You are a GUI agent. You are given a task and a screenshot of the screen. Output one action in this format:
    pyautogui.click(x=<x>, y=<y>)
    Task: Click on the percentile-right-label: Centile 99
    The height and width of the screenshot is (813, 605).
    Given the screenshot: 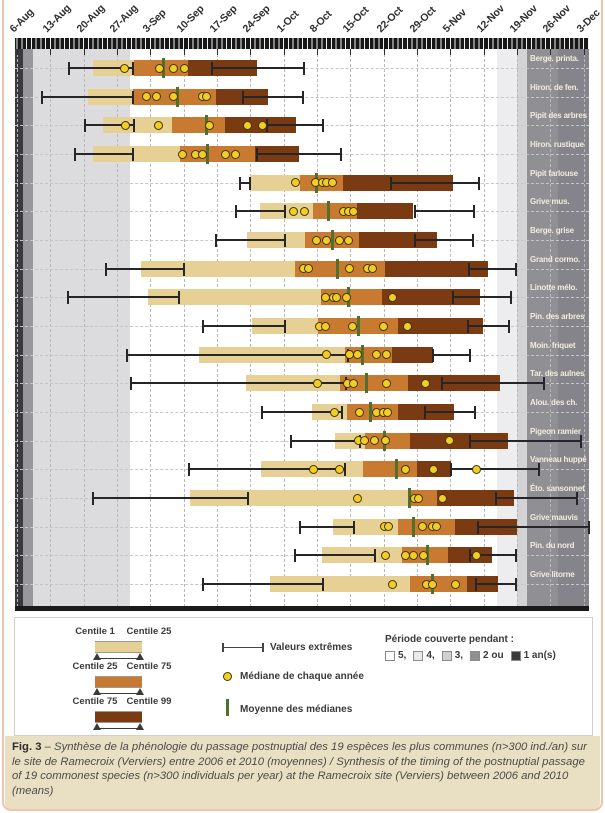 What is the action you would take?
    pyautogui.click(x=149, y=701)
    